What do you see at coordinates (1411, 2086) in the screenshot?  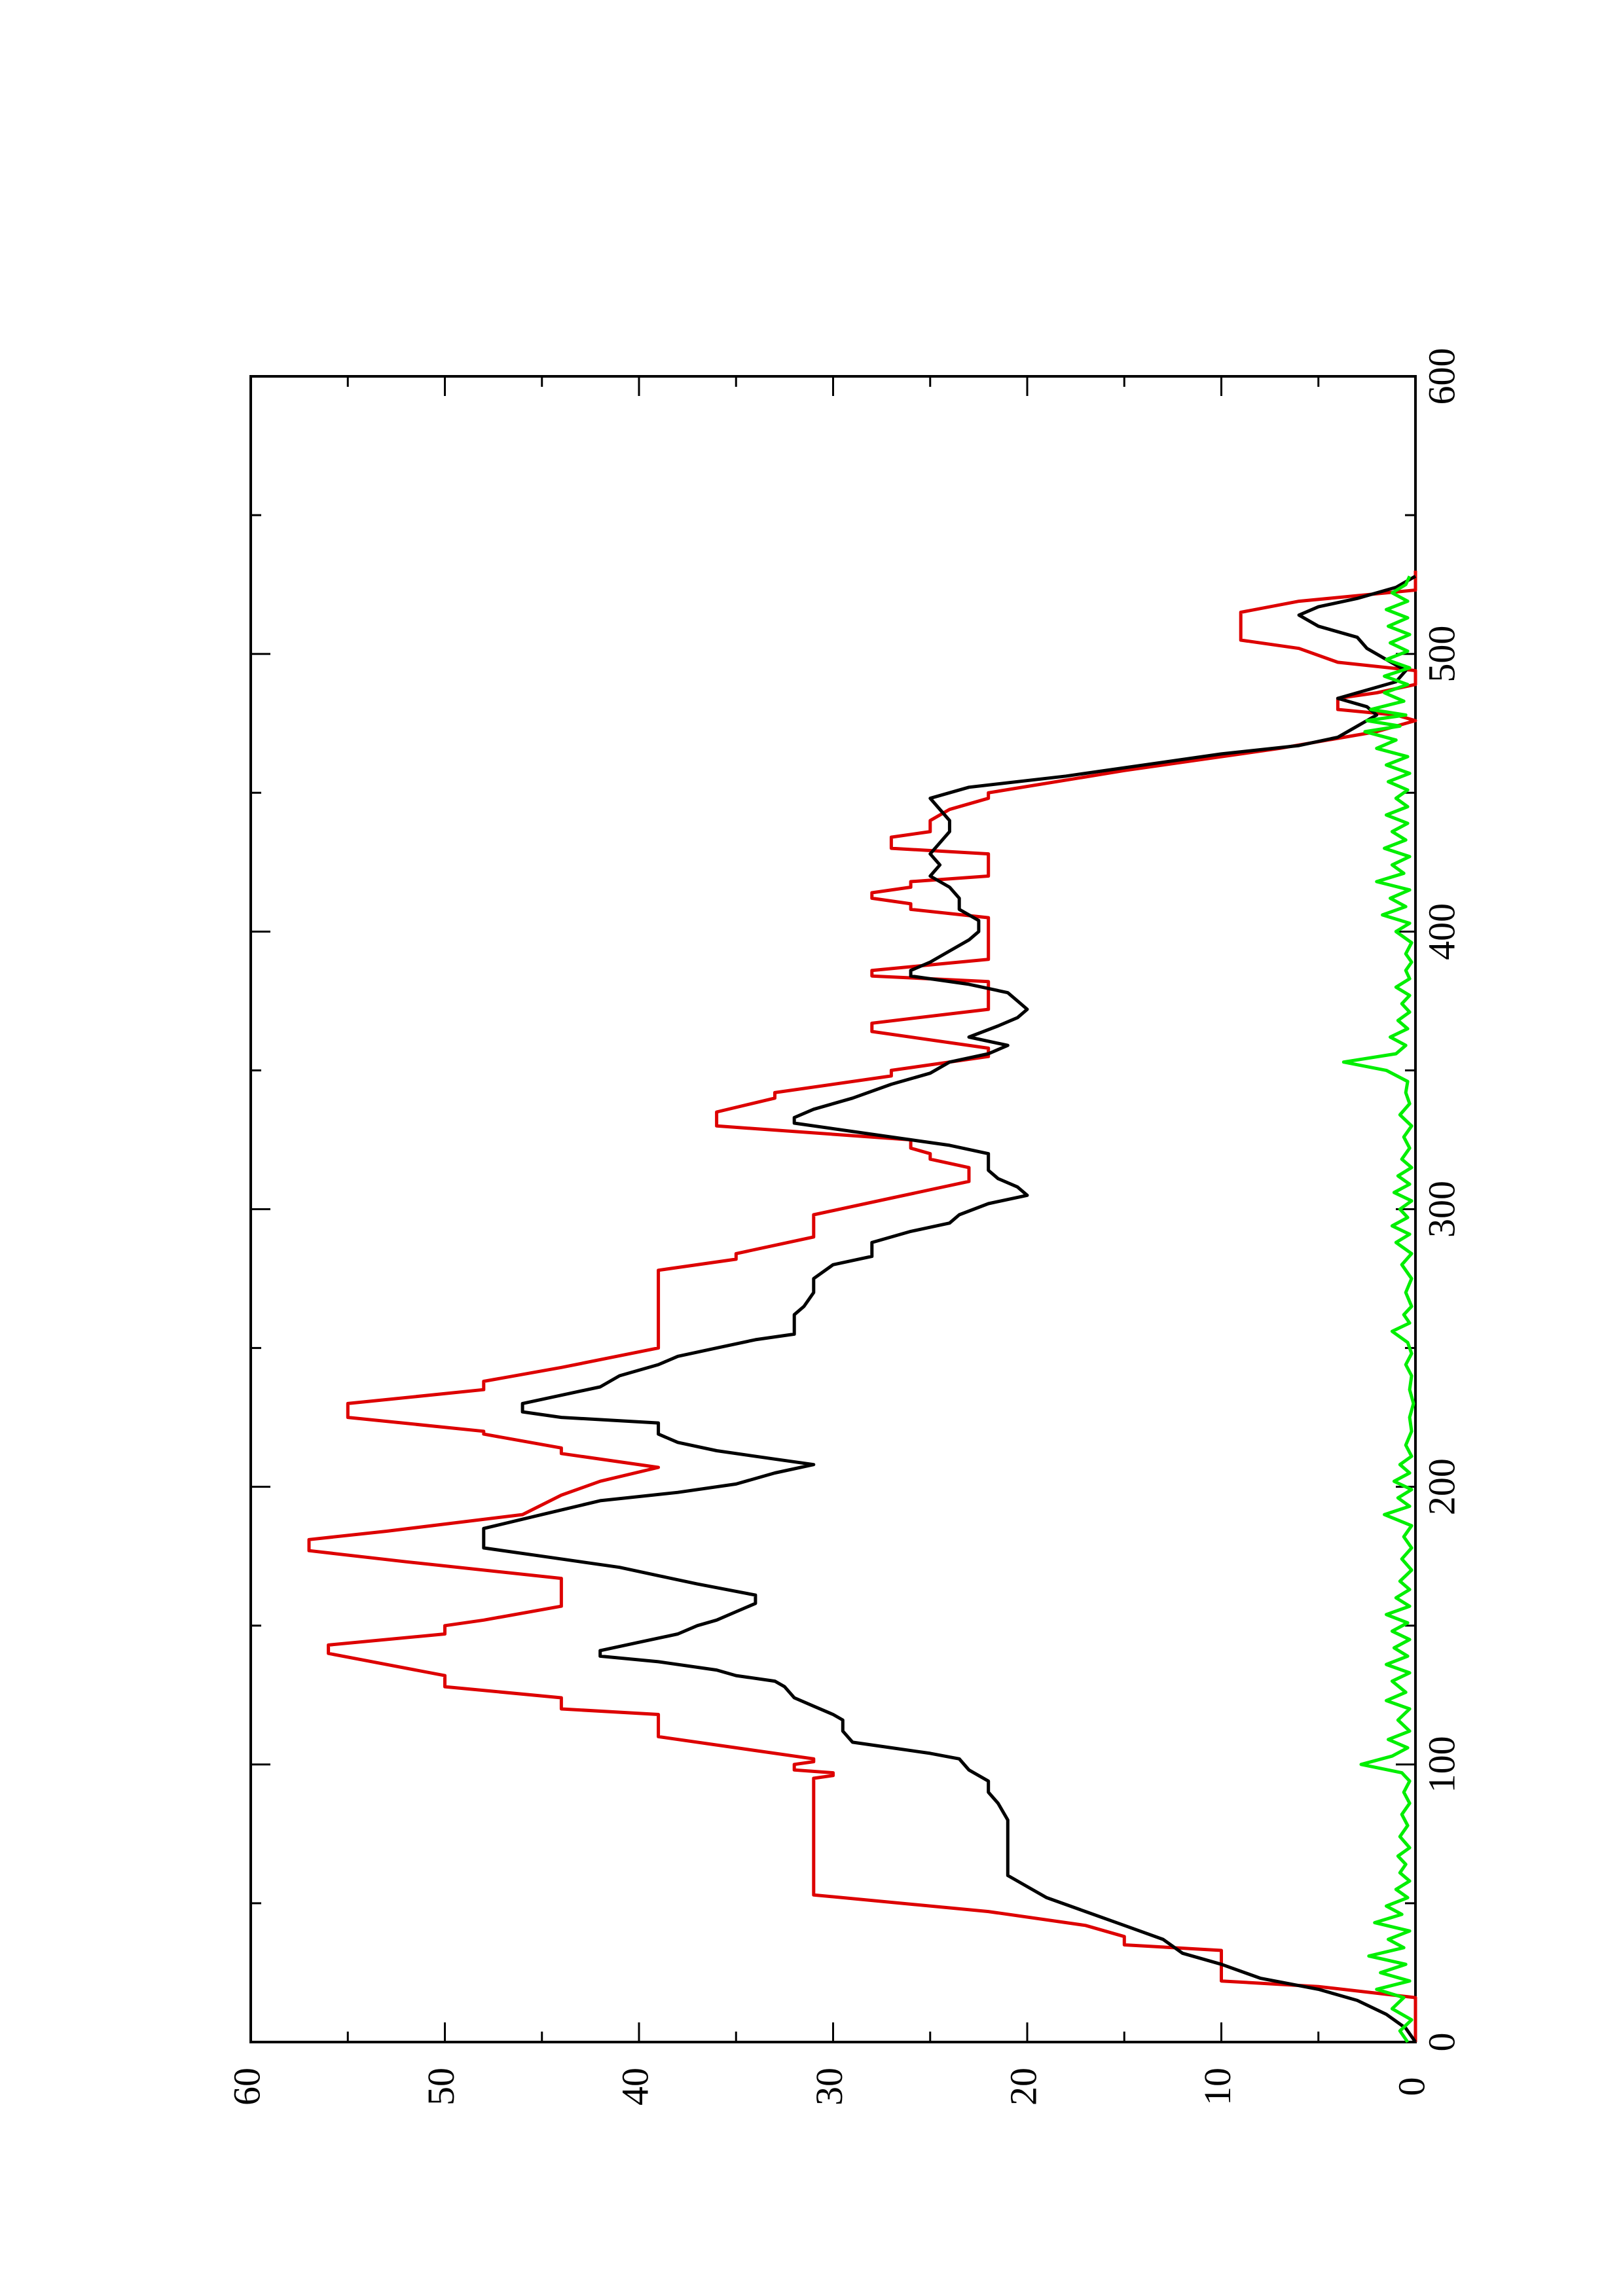 I see `y-tick-label: 0` at bounding box center [1411, 2086].